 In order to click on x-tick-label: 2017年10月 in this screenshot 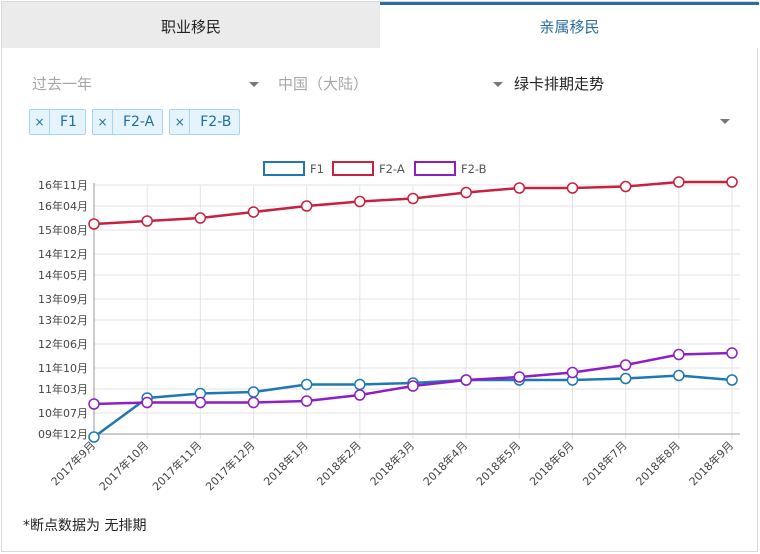, I will do `click(123, 465)`.